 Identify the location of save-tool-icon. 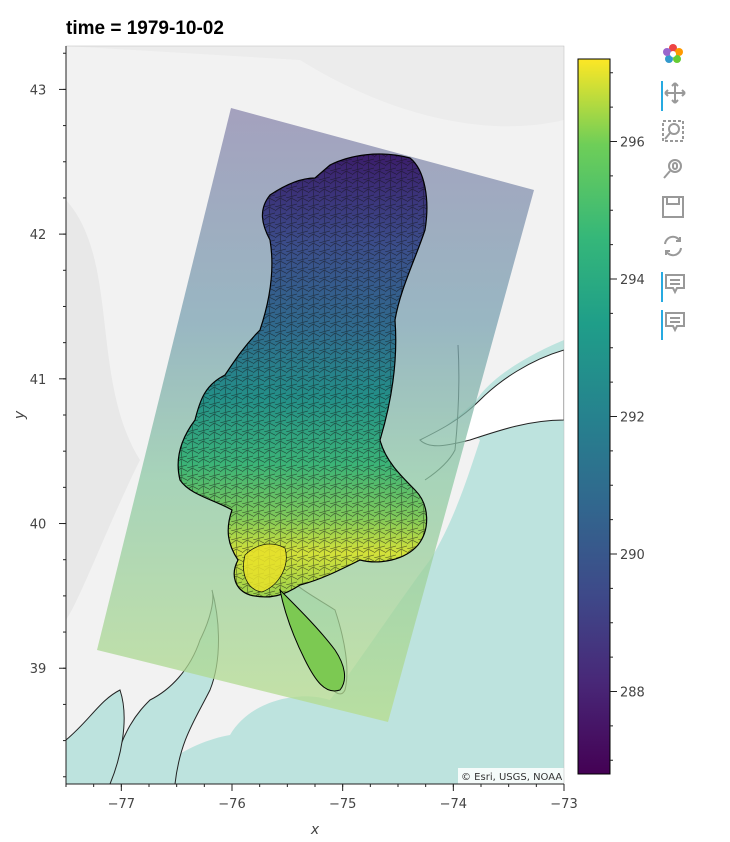
(676, 210).